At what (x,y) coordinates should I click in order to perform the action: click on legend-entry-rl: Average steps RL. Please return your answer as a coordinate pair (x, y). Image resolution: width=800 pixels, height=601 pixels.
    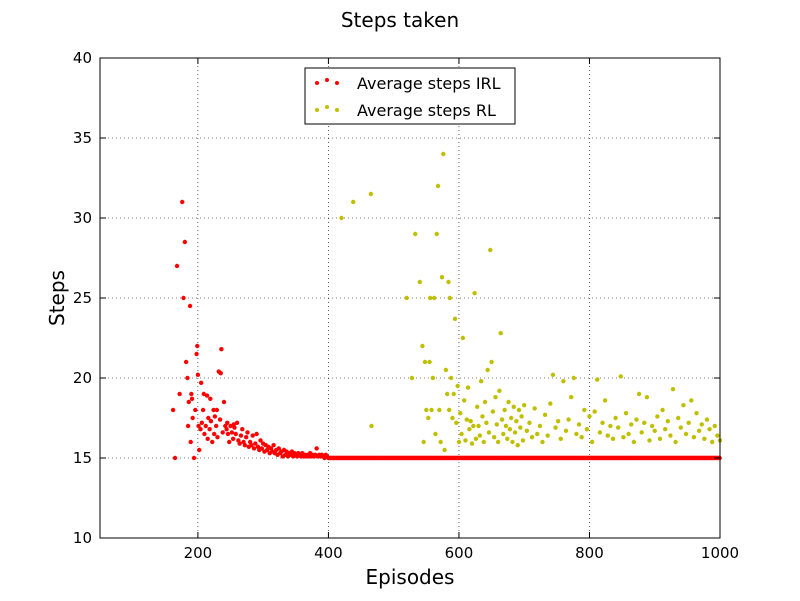
    Looking at the image, I should click on (405, 110).